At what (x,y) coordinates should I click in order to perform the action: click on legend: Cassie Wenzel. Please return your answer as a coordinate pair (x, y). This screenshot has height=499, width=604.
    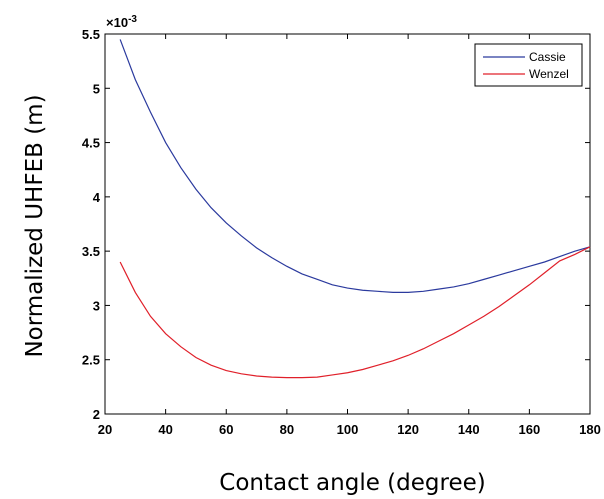
    Looking at the image, I should click on (528, 65).